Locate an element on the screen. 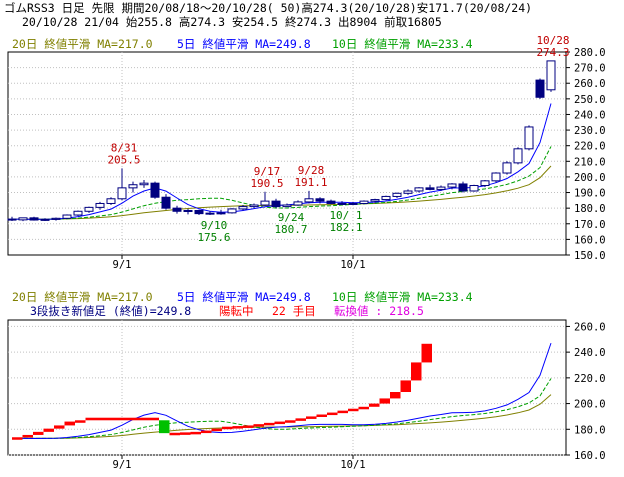 This screenshot has width=624, height=477. x-tick-label: 9/1 is located at coordinates (122, 265).